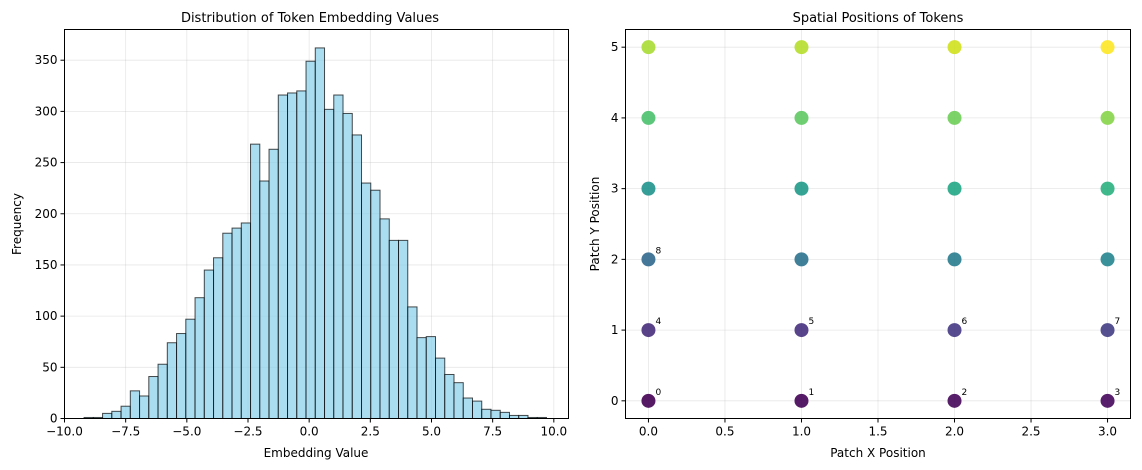 The height and width of the screenshot is (470, 1142). What do you see at coordinates (247, 432) in the screenshot?
I see `histogram-x-tick-label: −2.5` at bounding box center [247, 432].